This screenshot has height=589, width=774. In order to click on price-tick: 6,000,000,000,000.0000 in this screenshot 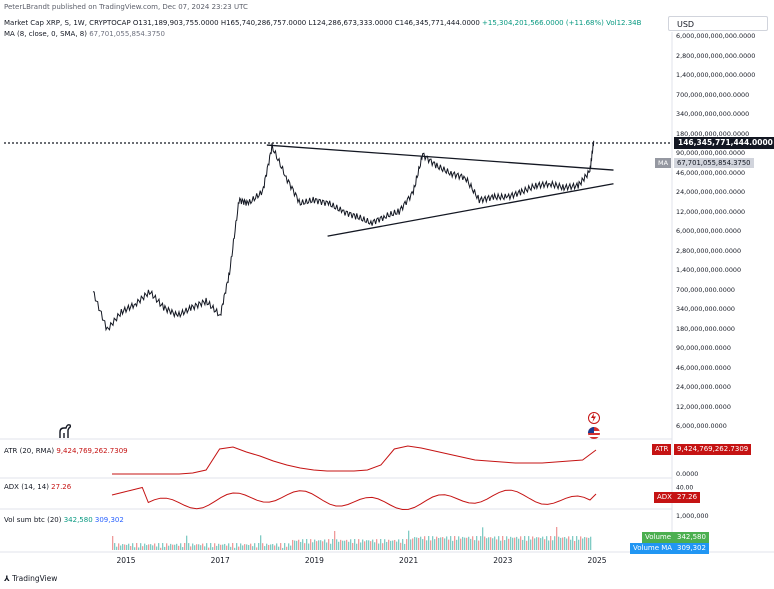, I will do `click(716, 36)`.